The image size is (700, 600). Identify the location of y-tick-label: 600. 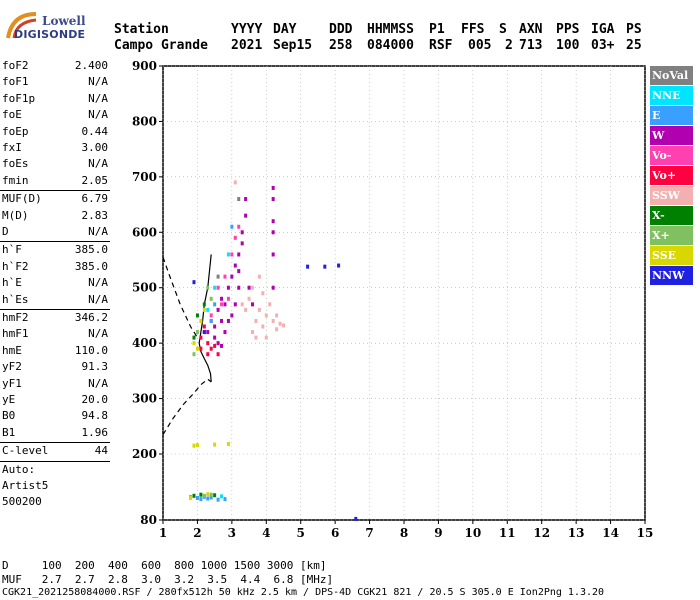
(144, 232).